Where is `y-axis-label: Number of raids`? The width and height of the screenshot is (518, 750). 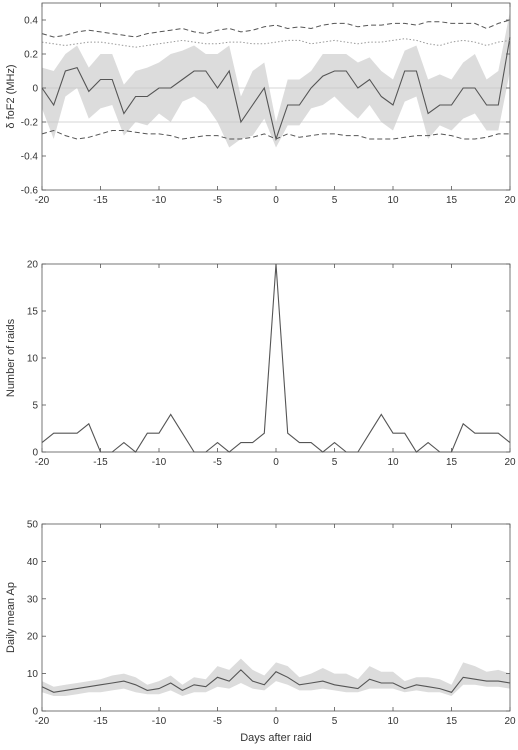 y-axis-label: Number of raids is located at coordinates (11, 357).